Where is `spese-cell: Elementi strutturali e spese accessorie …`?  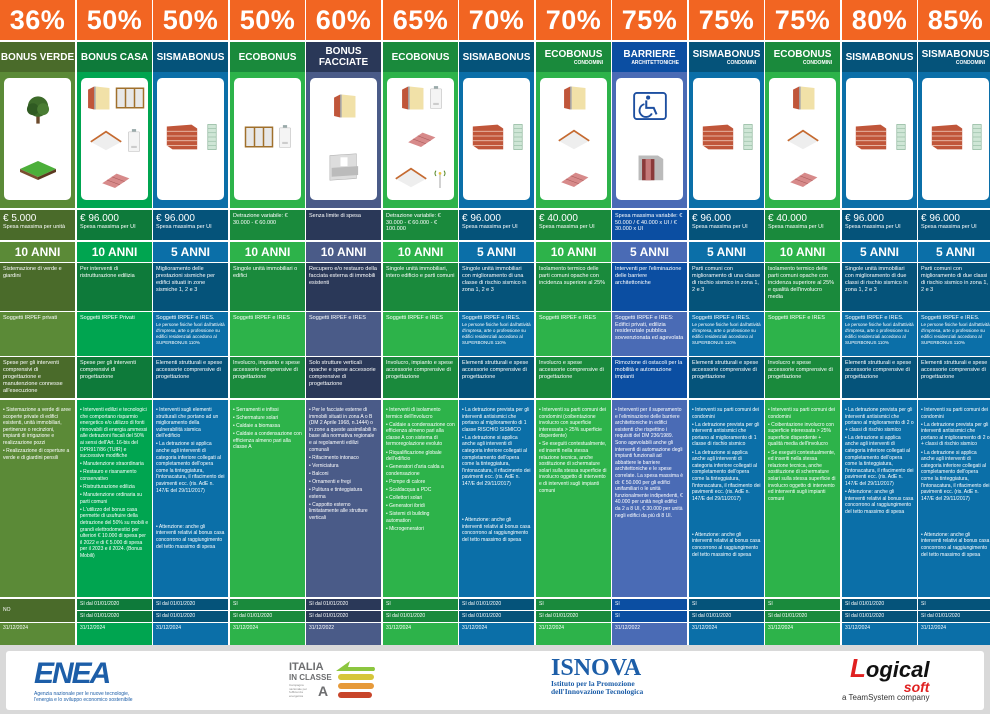 spese-cell: Elementi strutturali e spese accessorie … is located at coordinates (496, 377).